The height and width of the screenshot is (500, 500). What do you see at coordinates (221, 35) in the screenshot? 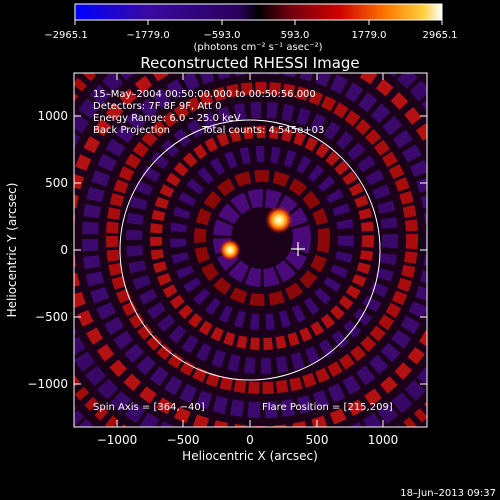
I see `colorbar-tick-label: −593.0` at bounding box center [221, 35].